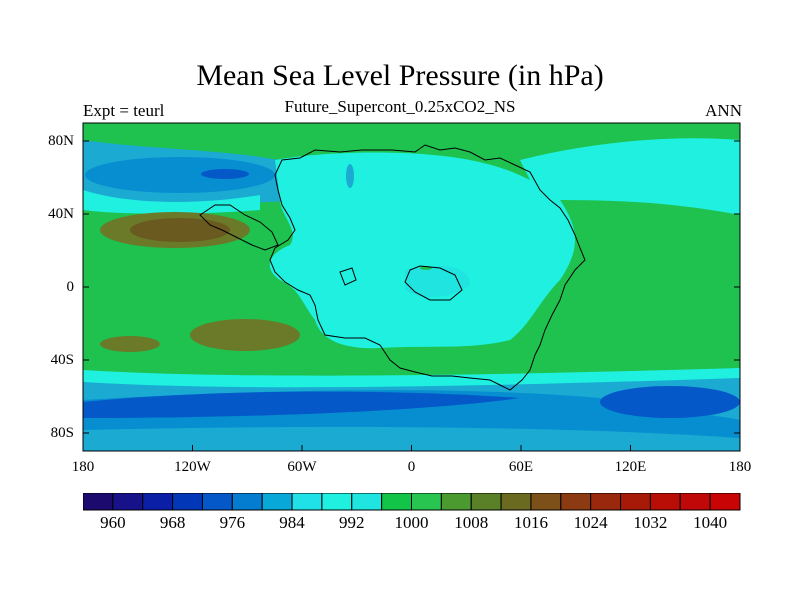  What do you see at coordinates (180, 230) in the screenshot?
I see `north-high-core` at bounding box center [180, 230].